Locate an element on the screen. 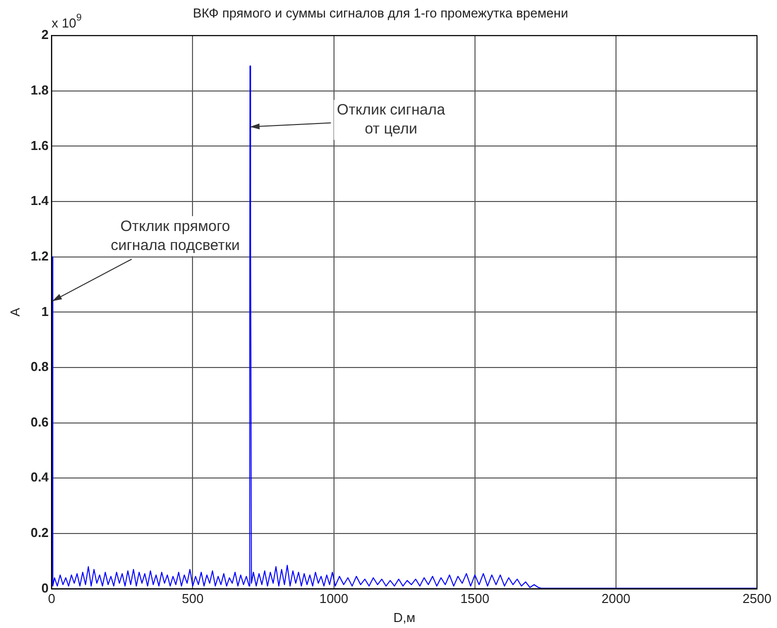  y-tick-label: 2 is located at coordinates (45, 34).